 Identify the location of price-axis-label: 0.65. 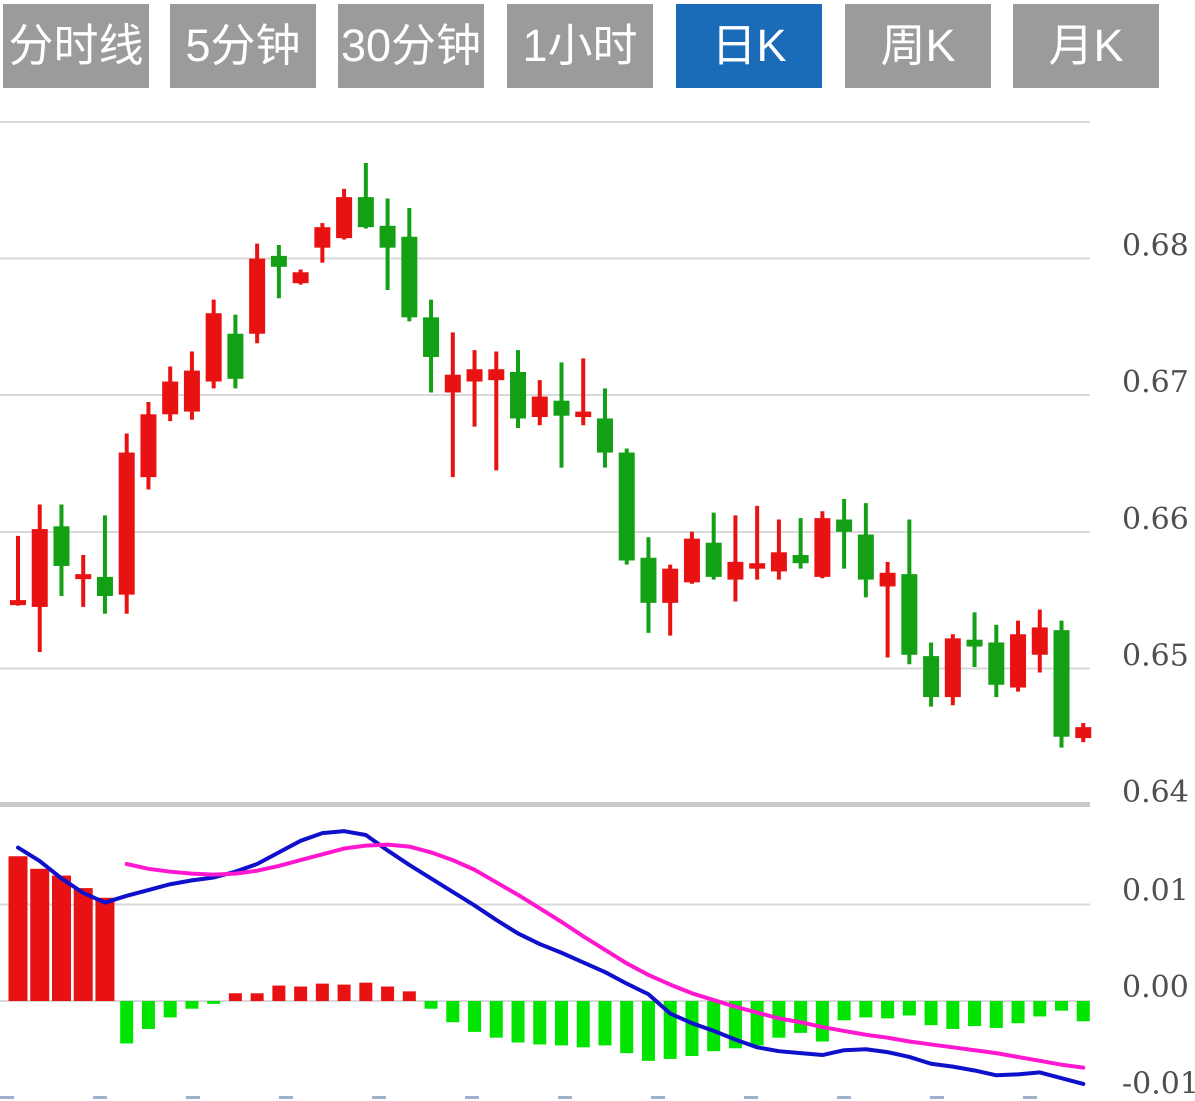
(1155, 655).